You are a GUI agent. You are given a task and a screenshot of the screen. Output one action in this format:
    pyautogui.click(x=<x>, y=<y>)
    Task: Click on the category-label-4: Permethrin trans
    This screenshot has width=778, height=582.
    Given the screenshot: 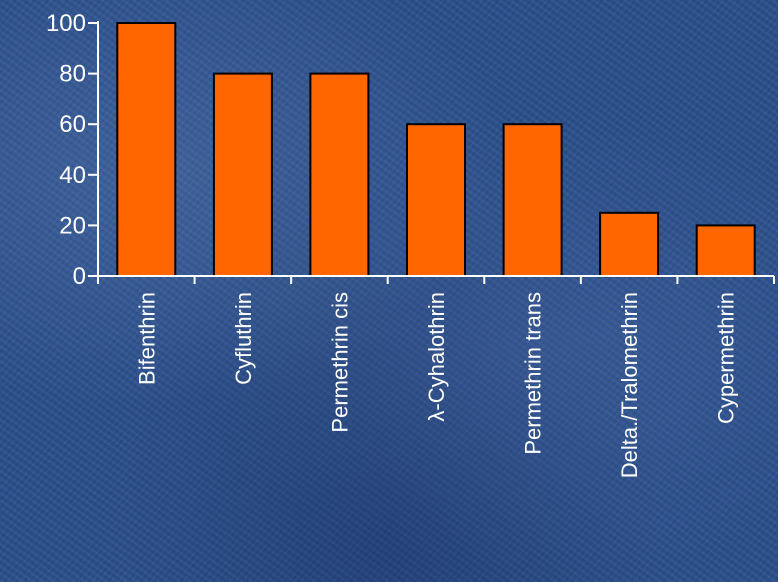 What is the action you would take?
    pyautogui.click(x=533, y=373)
    